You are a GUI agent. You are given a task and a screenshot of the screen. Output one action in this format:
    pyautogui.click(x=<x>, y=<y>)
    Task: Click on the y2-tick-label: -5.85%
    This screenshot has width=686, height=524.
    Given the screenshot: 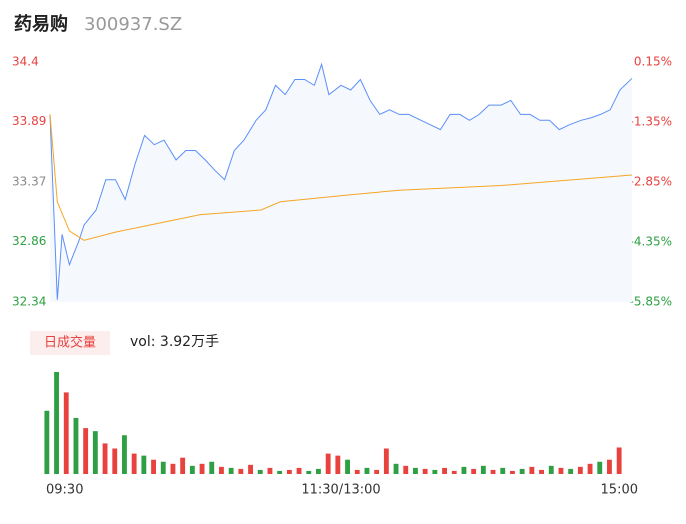 What is the action you would take?
    pyautogui.click(x=651, y=302)
    